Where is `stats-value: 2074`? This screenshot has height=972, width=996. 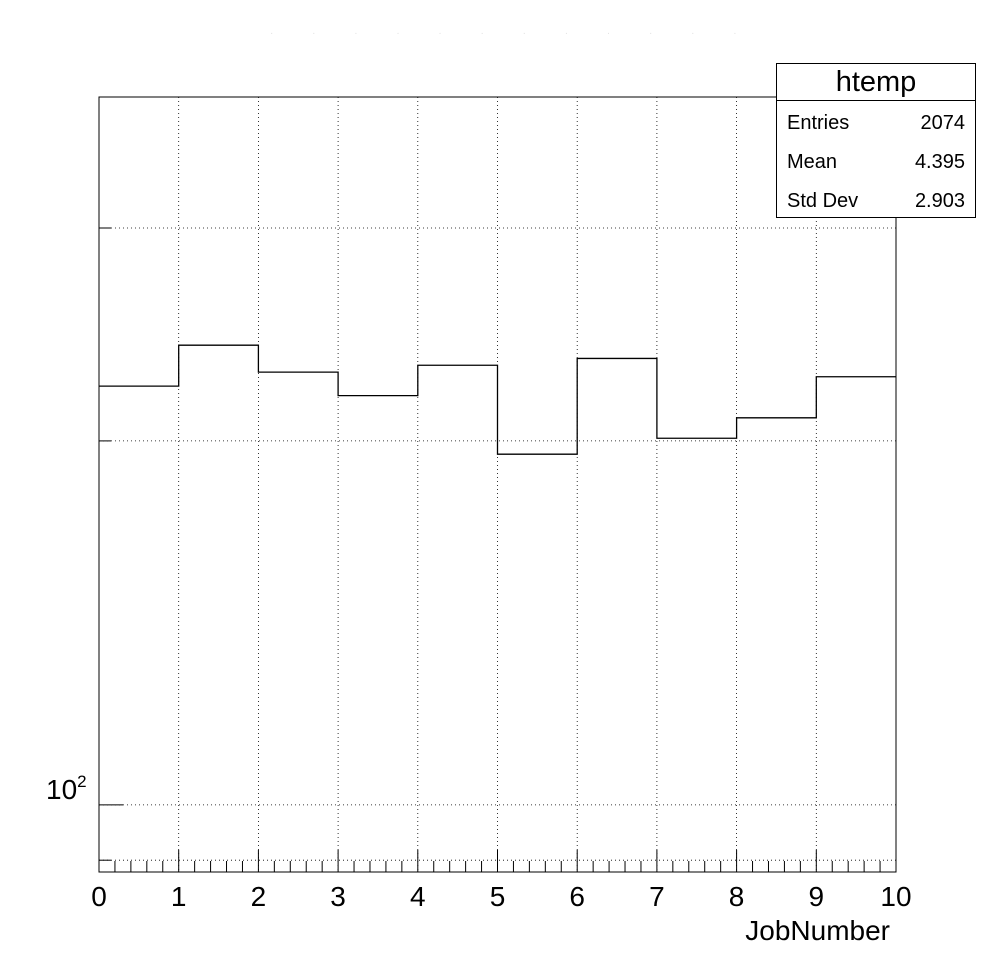 stats-value: 2074 is located at coordinates (943, 123).